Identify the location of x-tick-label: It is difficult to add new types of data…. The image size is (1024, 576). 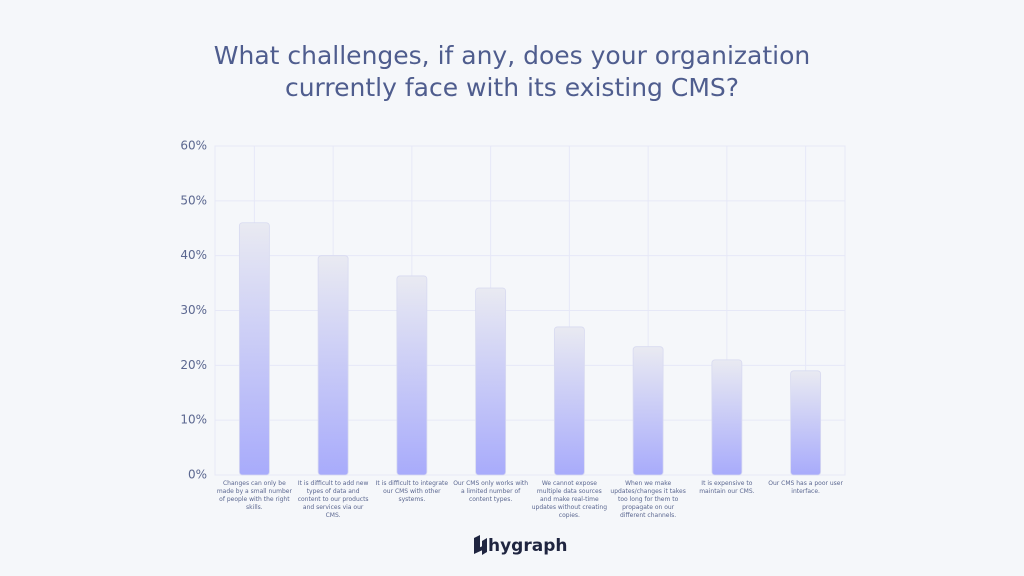
(333, 499).